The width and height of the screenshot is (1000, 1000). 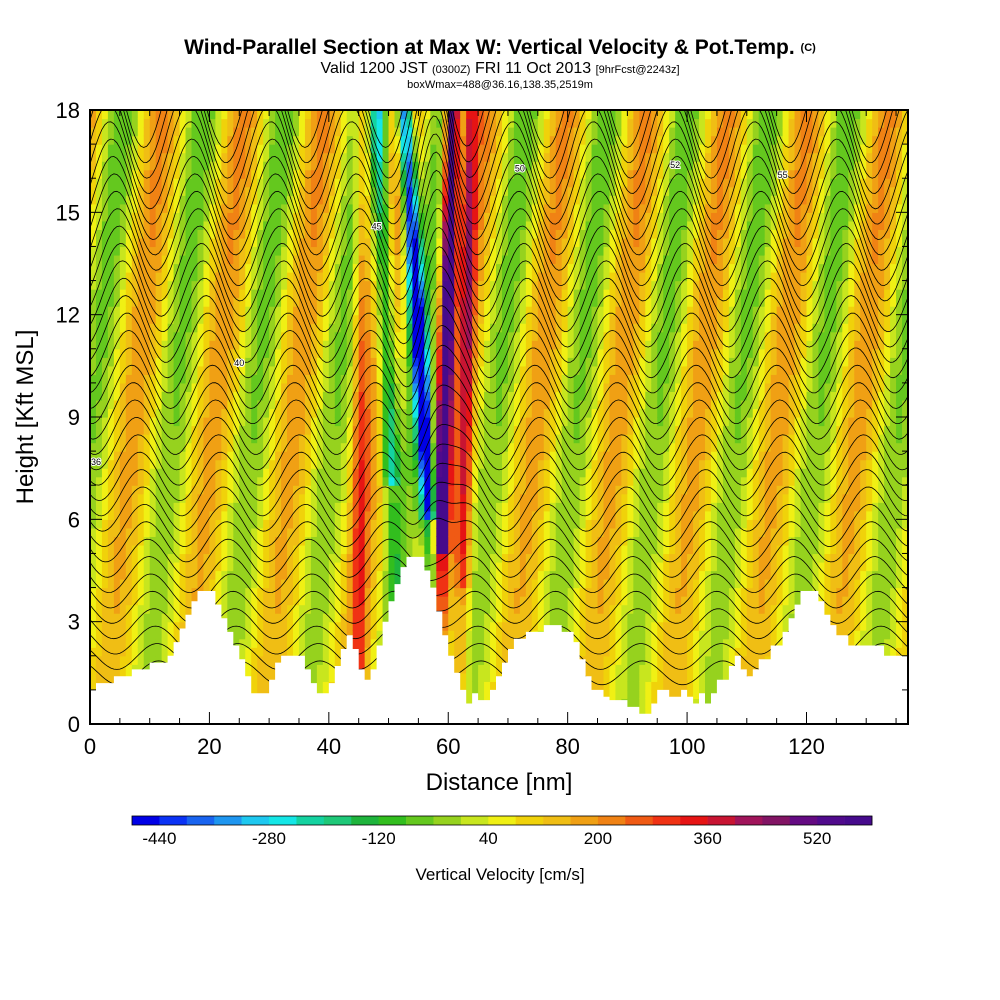 I want to click on copyright-mark: (C), so click(x=808, y=48).